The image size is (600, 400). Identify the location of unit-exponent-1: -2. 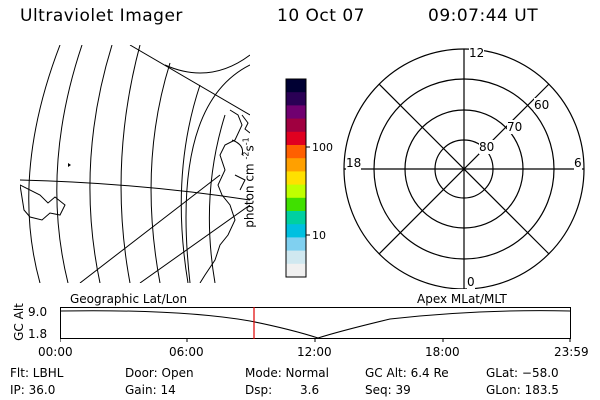
(246, 155).